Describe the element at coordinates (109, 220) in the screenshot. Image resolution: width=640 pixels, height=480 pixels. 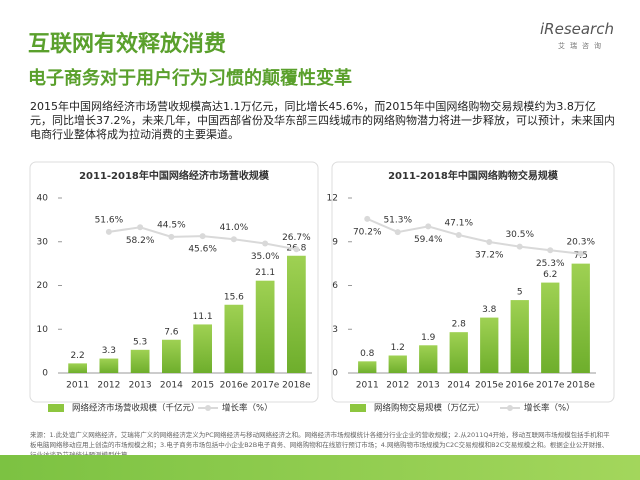
I see `growth-label: 51.6%` at that location.